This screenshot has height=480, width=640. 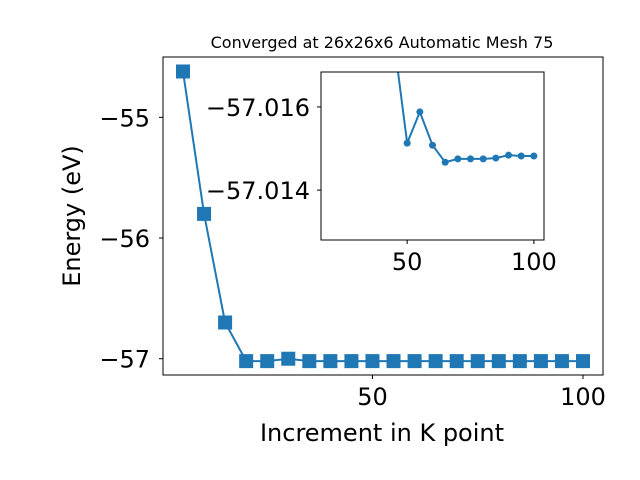 What do you see at coordinates (382, 42) in the screenshot?
I see `chart-title: Converged at 26x26x6 Automatic Mesh 75` at bounding box center [382, 42].